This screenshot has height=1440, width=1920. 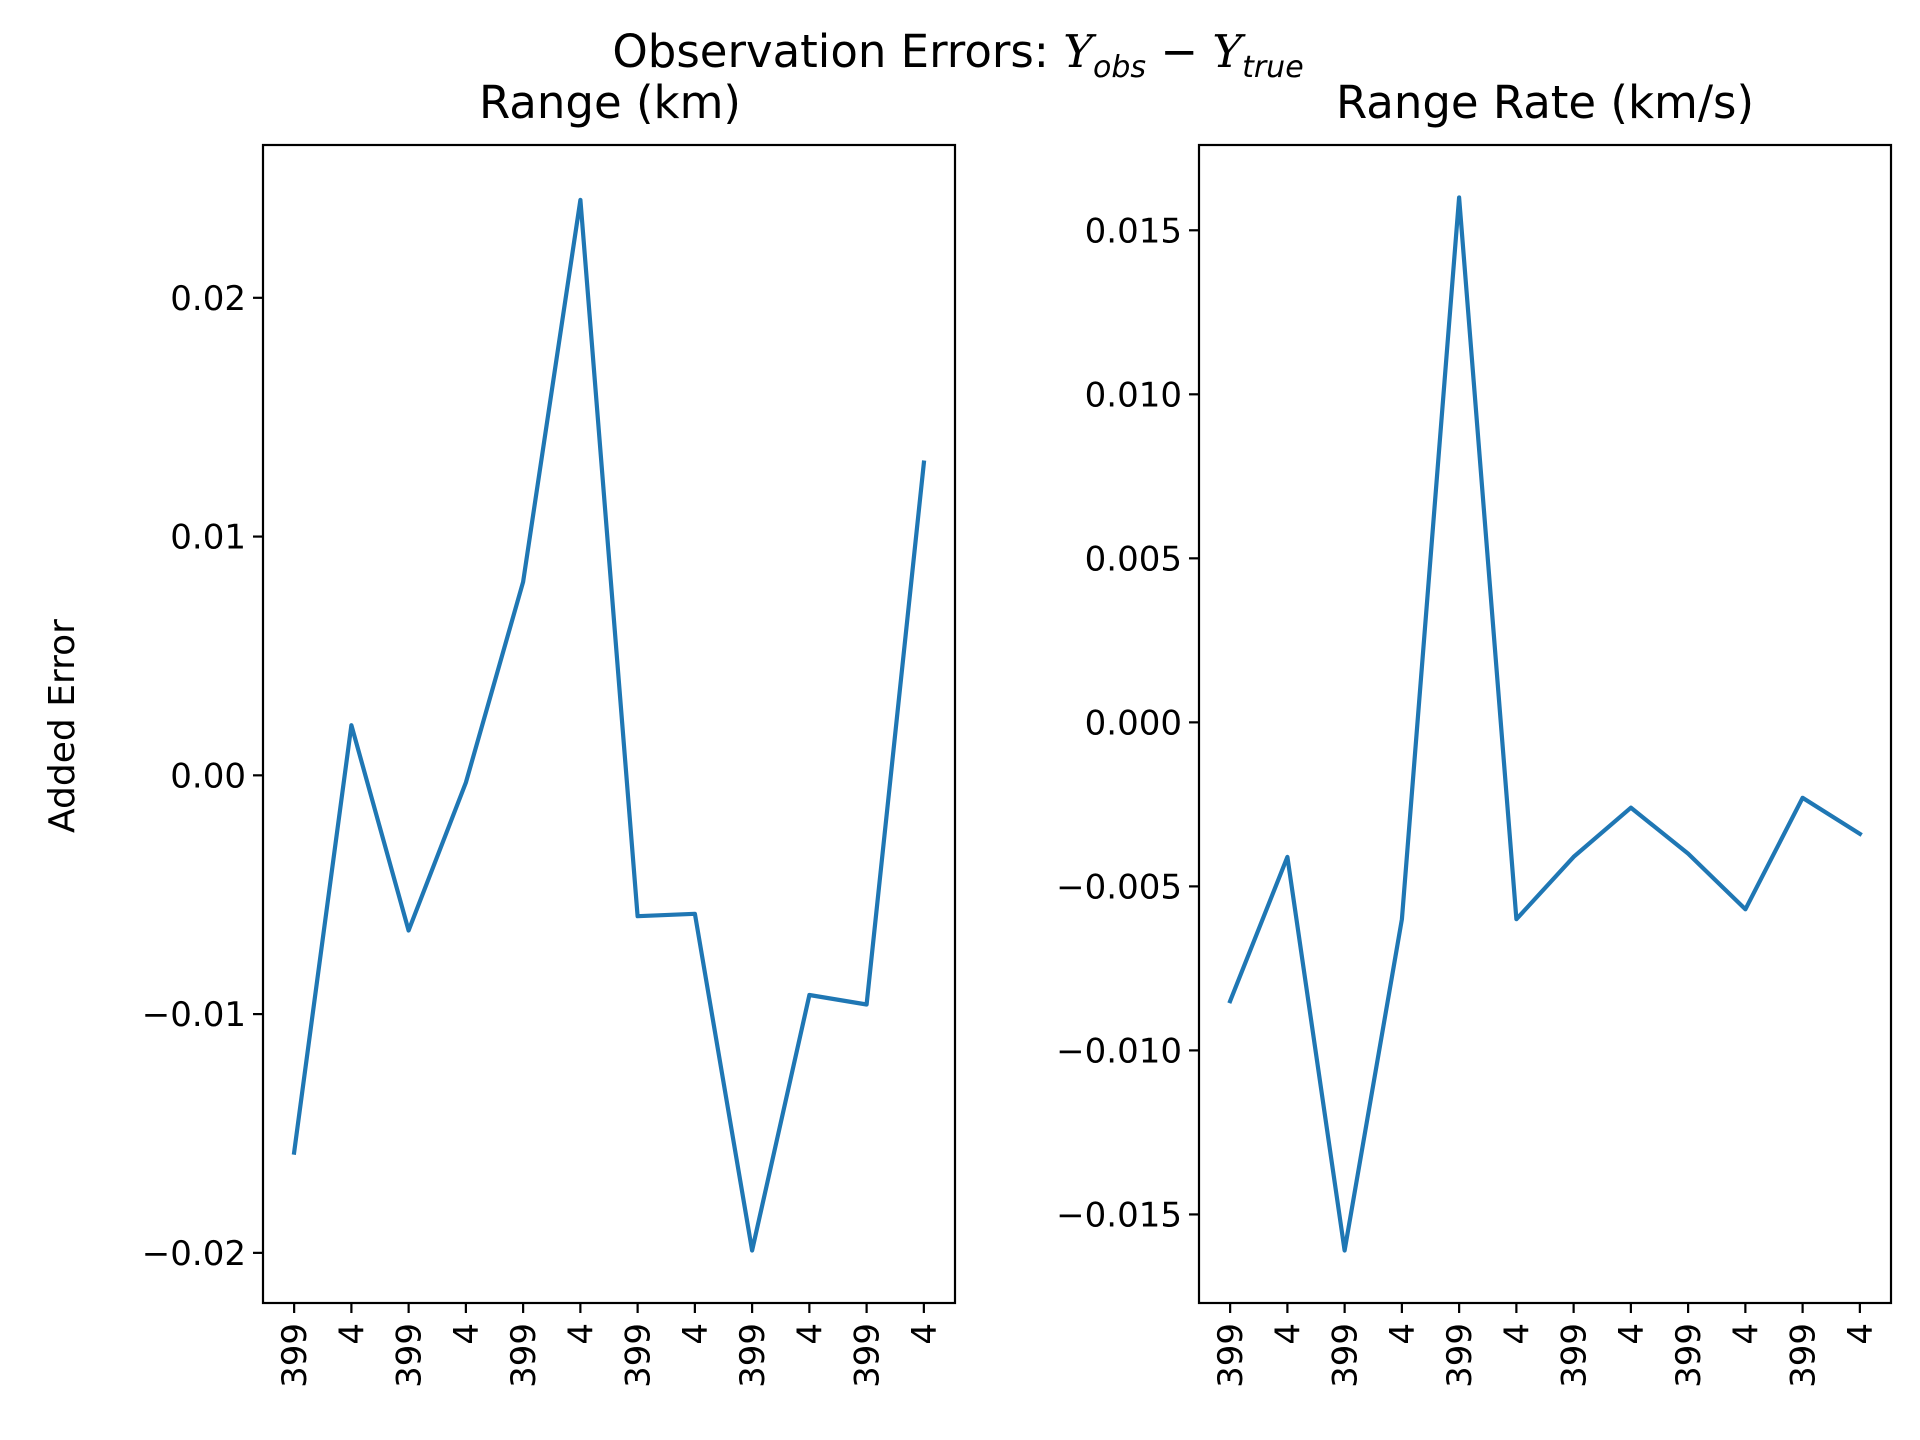 I want to click on figure-title-y-obs: Y, so click(x=1080, y=51).